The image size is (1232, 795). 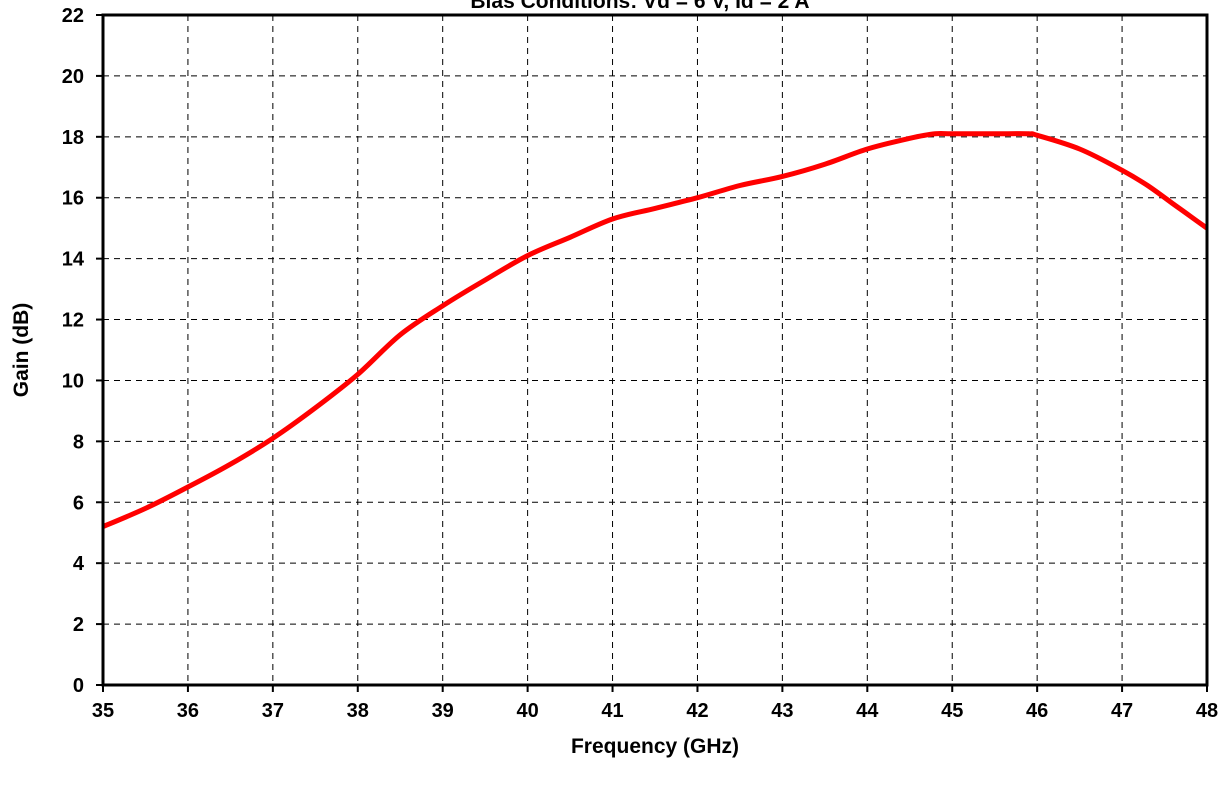 What do you see at coordinates (867, 711) in the screenshot?
I see `x-tick-label: 44` at bounding box center [867, 711].